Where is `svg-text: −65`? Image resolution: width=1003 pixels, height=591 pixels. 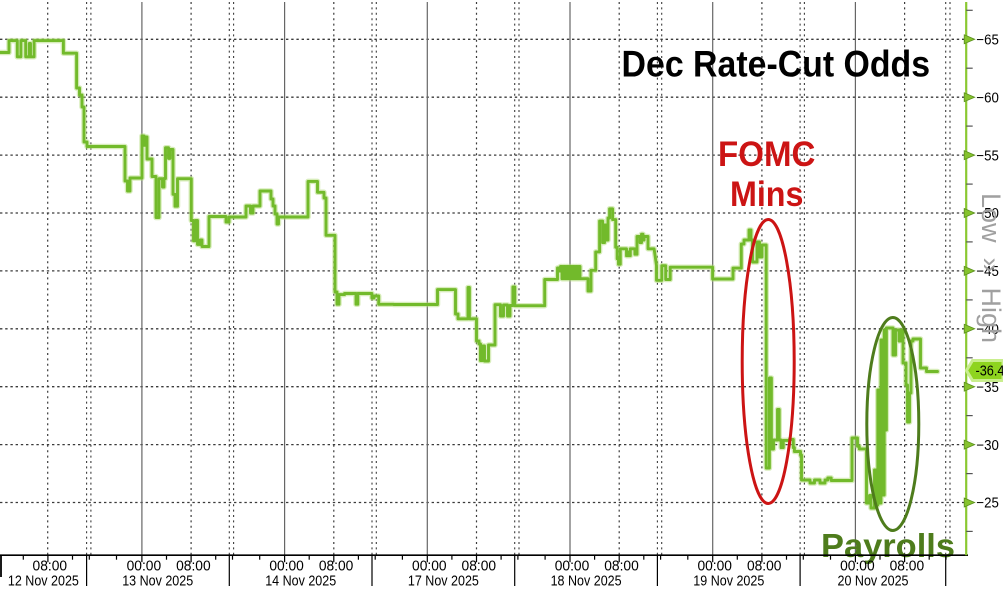
svg-text: −65 is located at coordinates (987, 41).